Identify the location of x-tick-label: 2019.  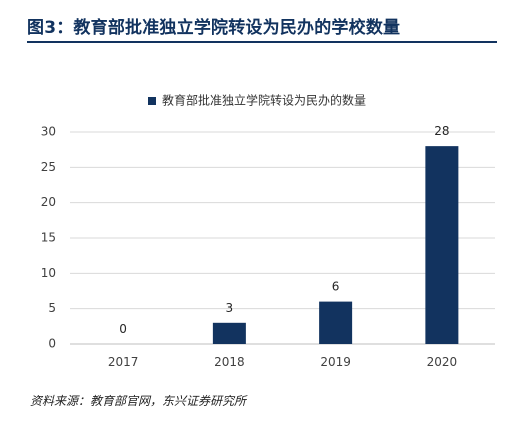
(335, 362).